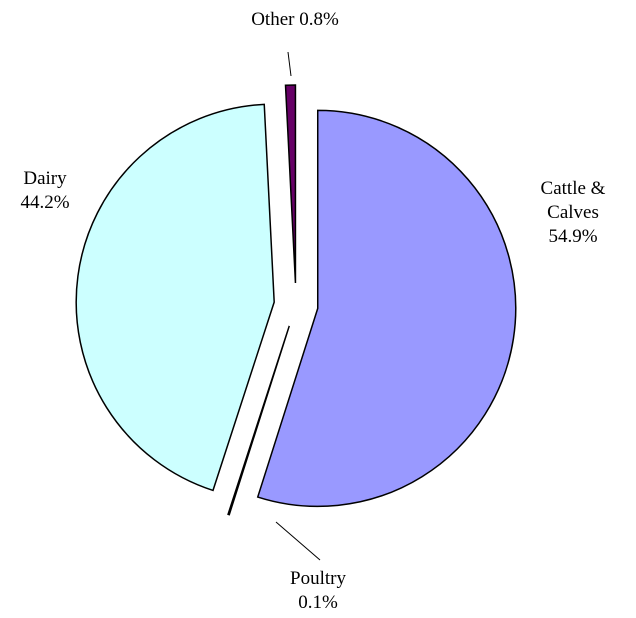 The height and width of the screenshot is (618, 636). I want to click on value-label: 0.8%, so click(319, 19).